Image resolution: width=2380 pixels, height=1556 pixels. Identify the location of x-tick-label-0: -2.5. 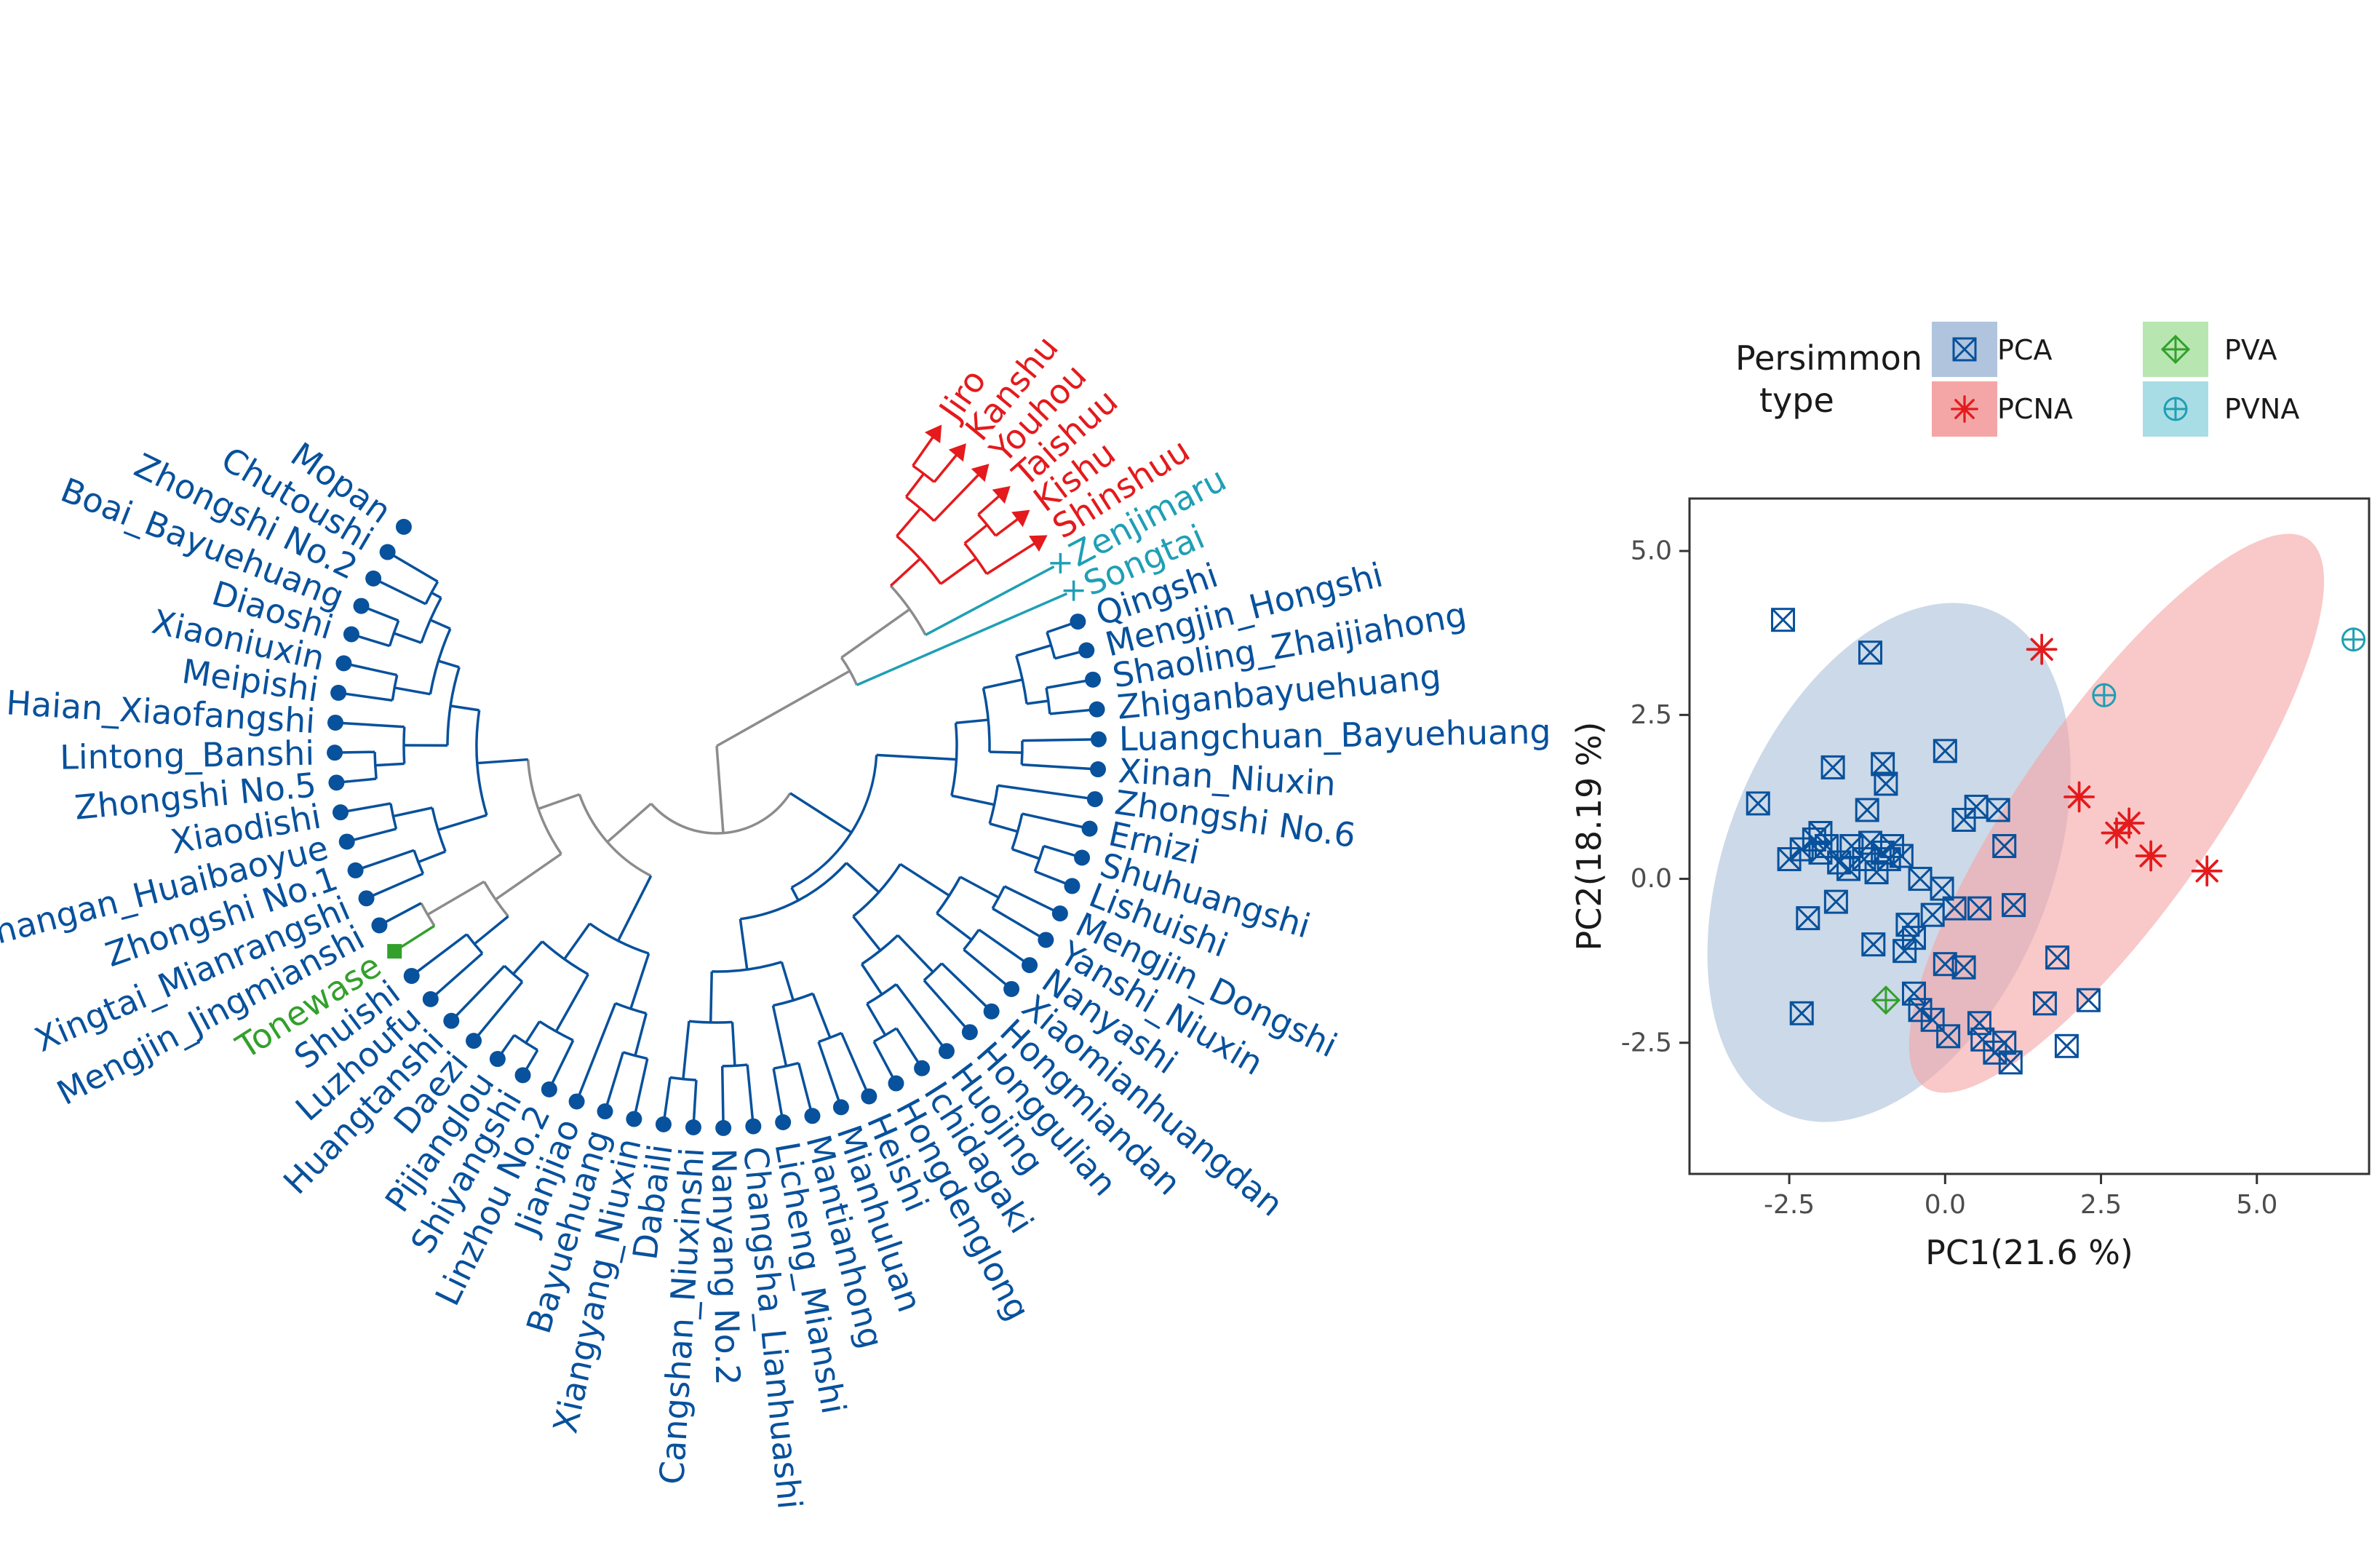
(1789, 1205).